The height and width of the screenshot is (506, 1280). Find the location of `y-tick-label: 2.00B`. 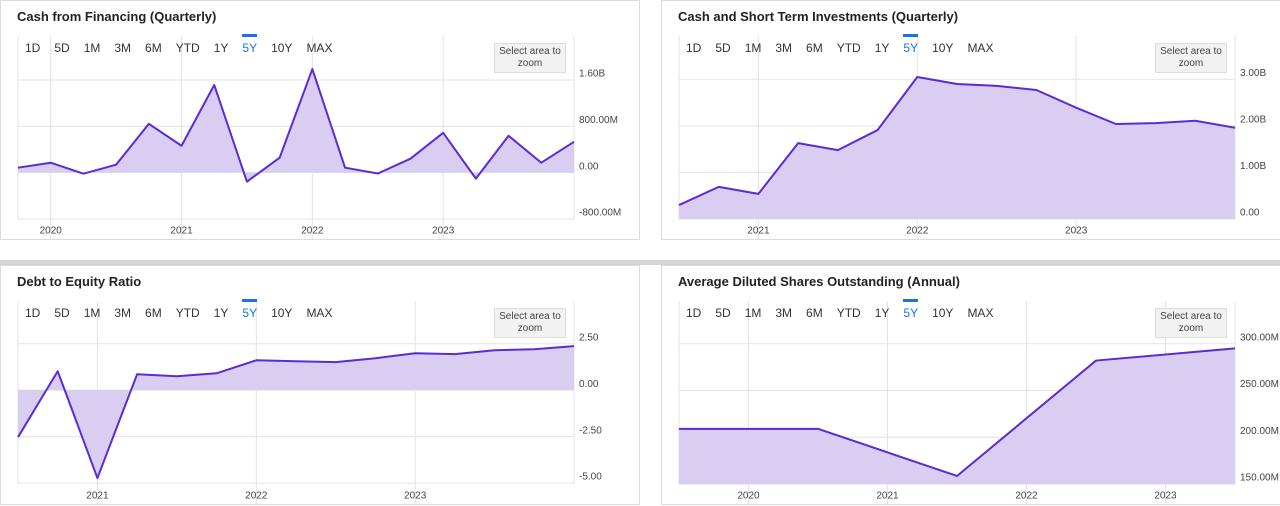

y-tick-label: 2.00B is located at coordinates (1253, 120).